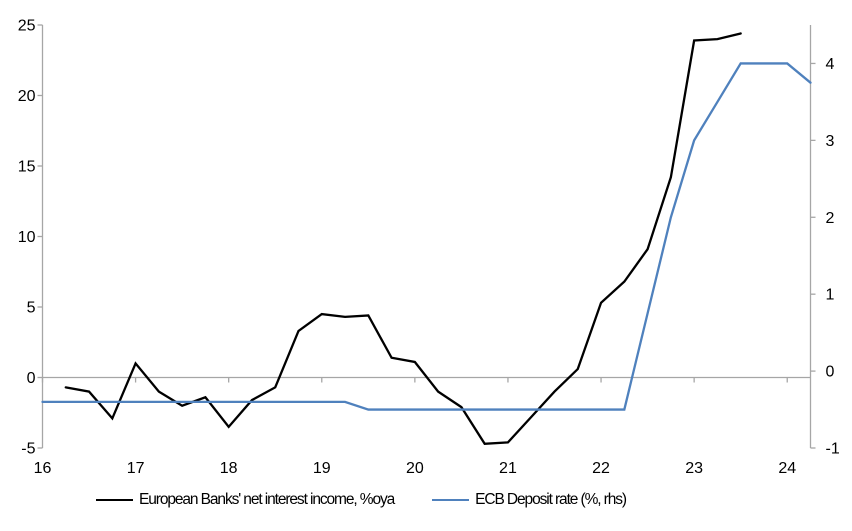  What do you see at coordinates (27, 237) in the screenshot?
I see `left-axis-label: 10` at bounding box center [27, 237].